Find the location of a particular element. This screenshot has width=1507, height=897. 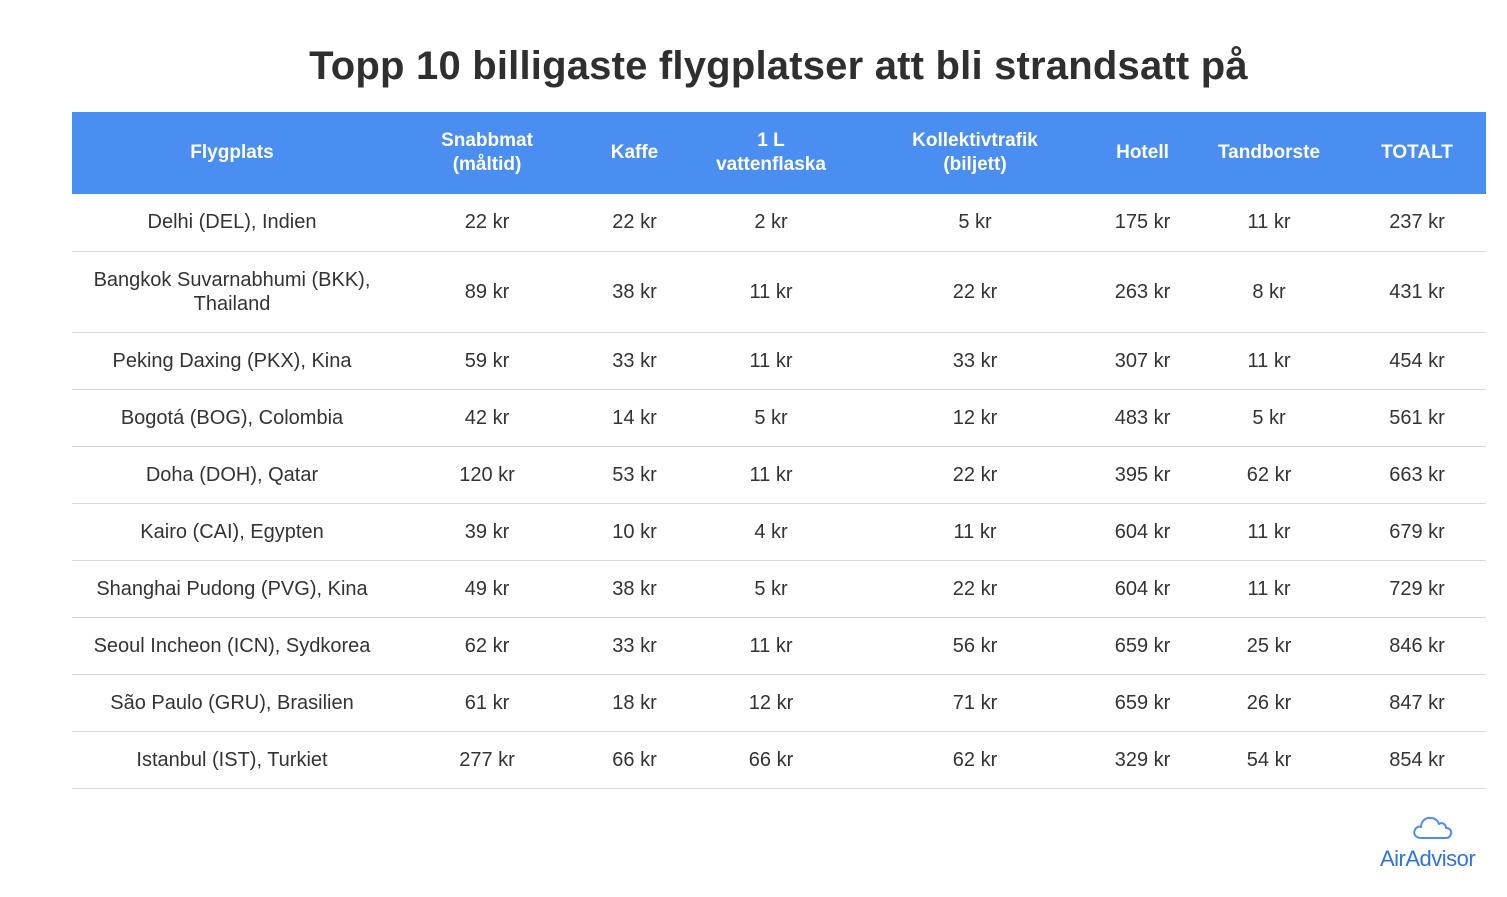

column-header-label: Flygplats is located at coordinates (232, 152).